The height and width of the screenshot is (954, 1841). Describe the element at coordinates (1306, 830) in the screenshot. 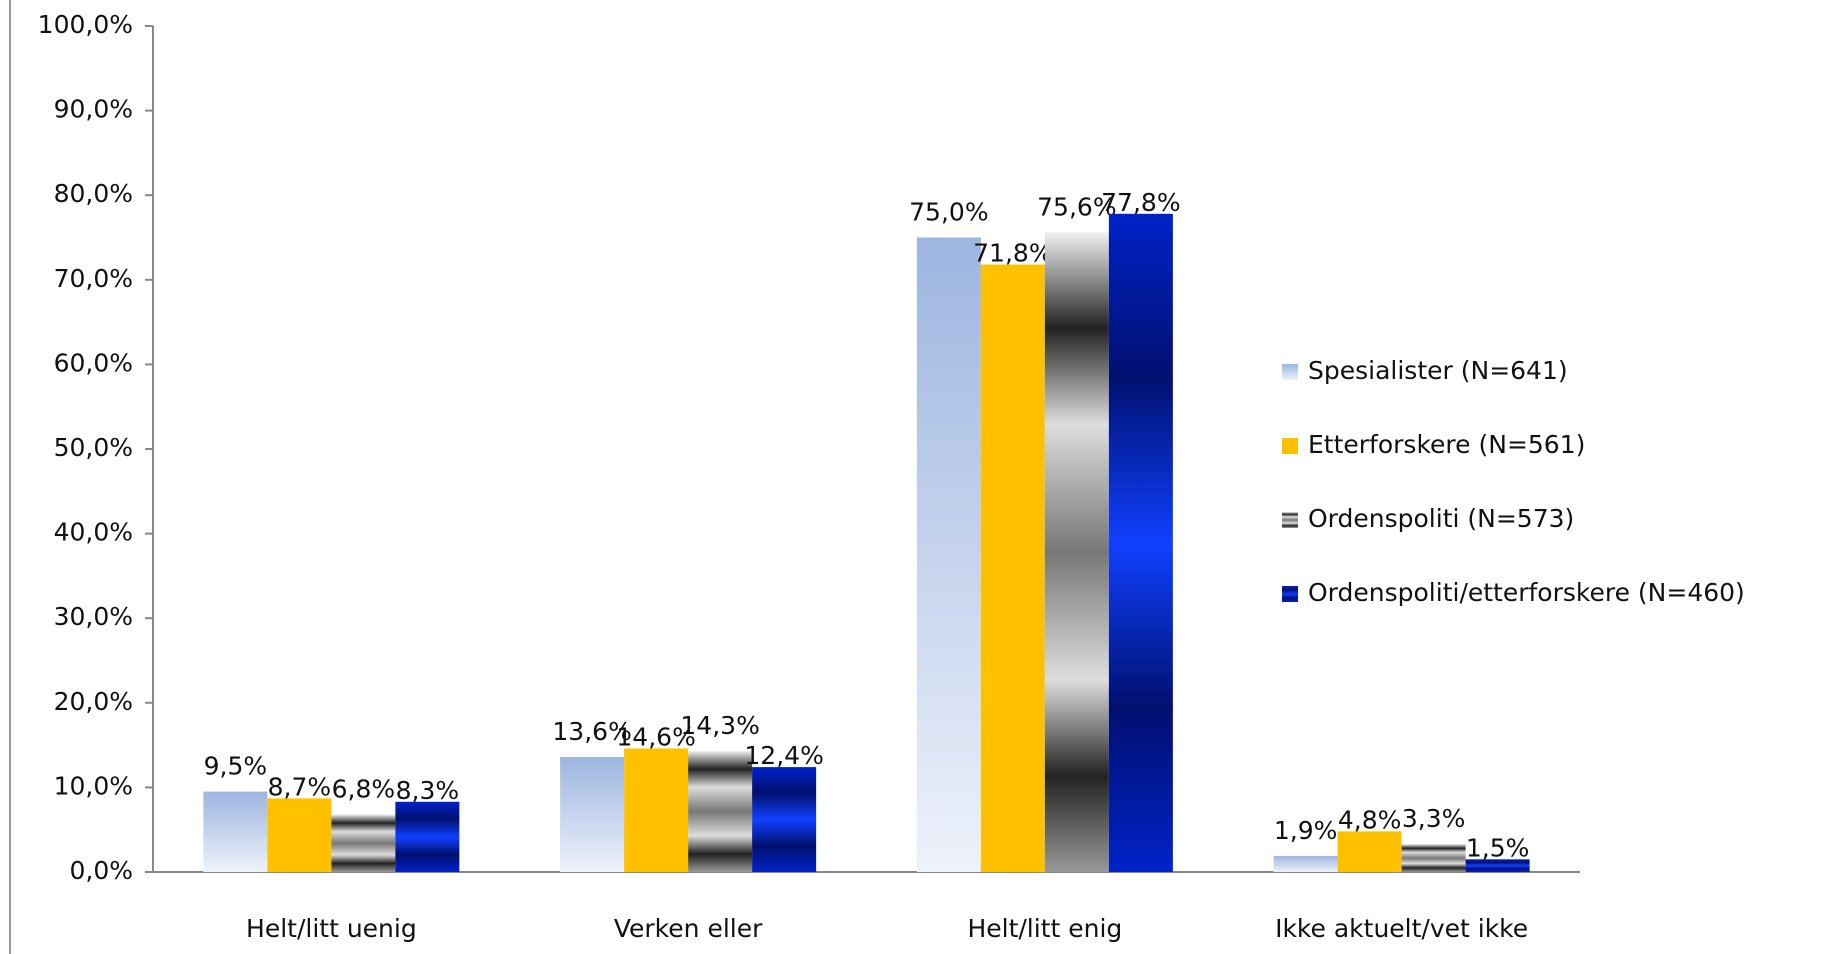

I see `data-label: 1,9%` at that location.